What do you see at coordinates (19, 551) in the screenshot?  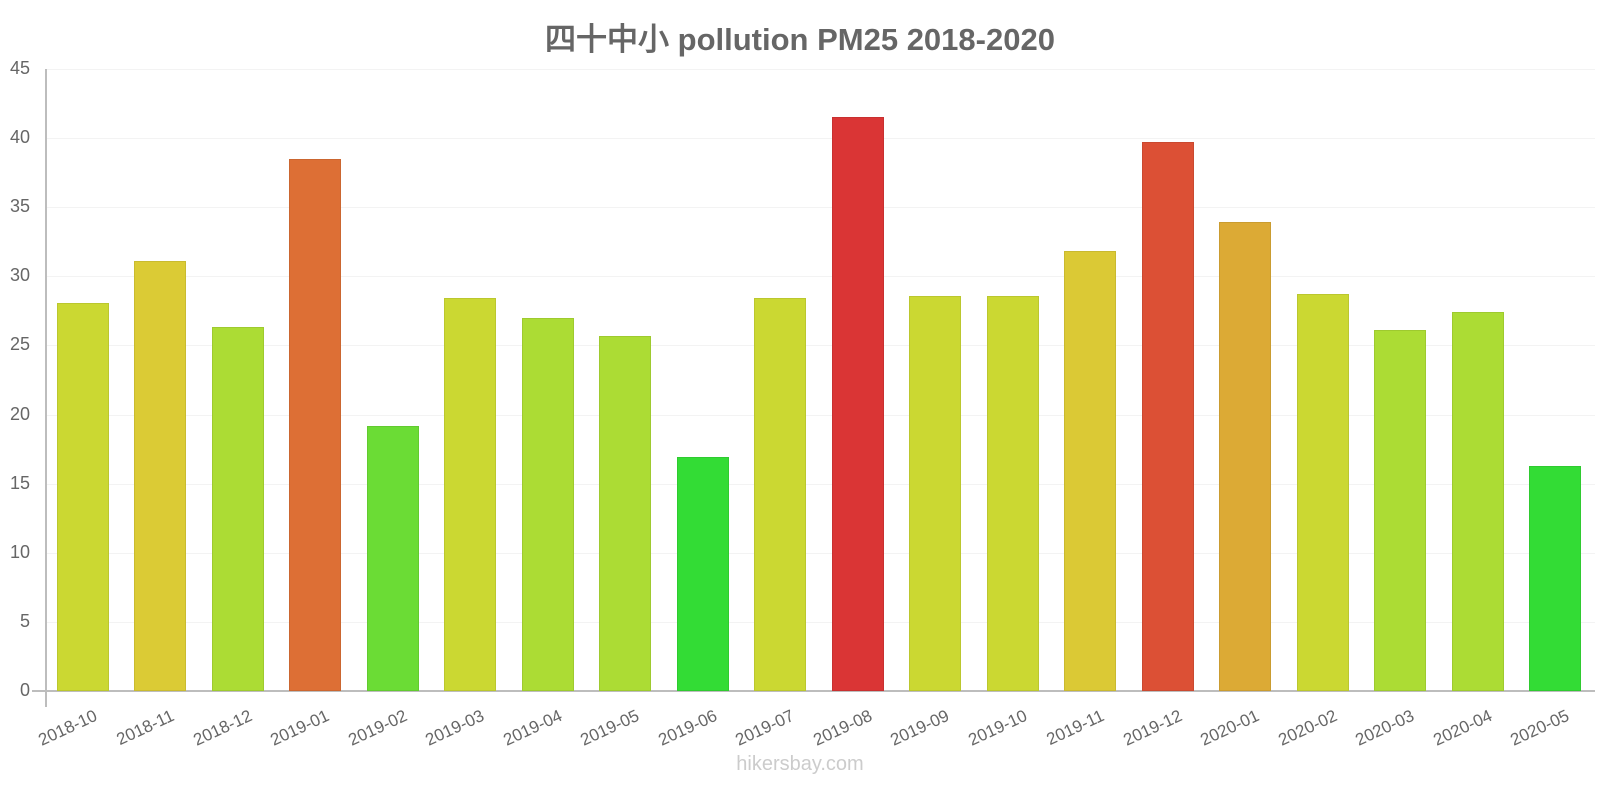 I see `y-tick-label: 10` at bounding box center [19, 551].